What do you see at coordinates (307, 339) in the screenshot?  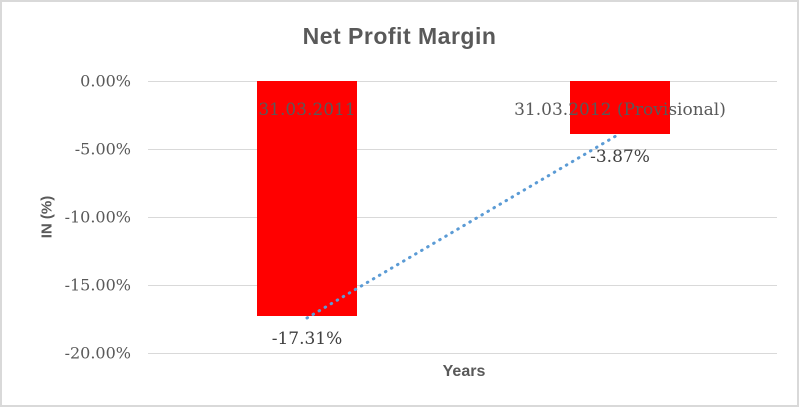 I see `data-label-1: -17.31%` at bounding box center [307, 339].